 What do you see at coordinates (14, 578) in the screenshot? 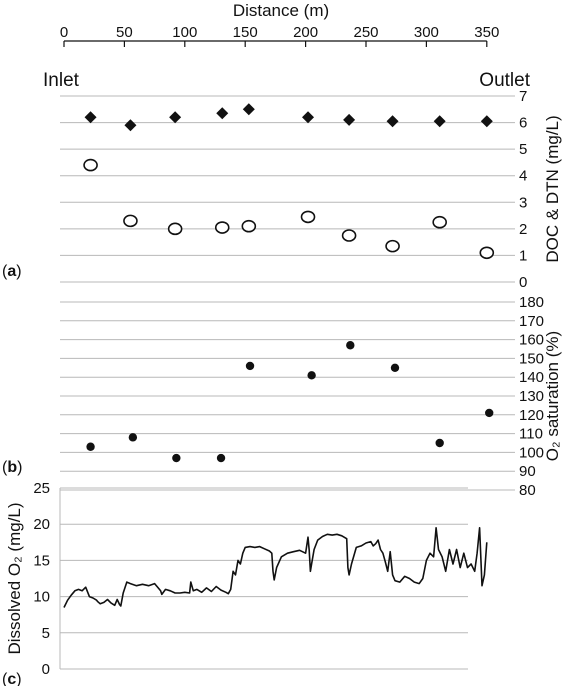
I see `y-axis-title: Dissolved O₂ (mg/L)` at bounding box center [14, 578].